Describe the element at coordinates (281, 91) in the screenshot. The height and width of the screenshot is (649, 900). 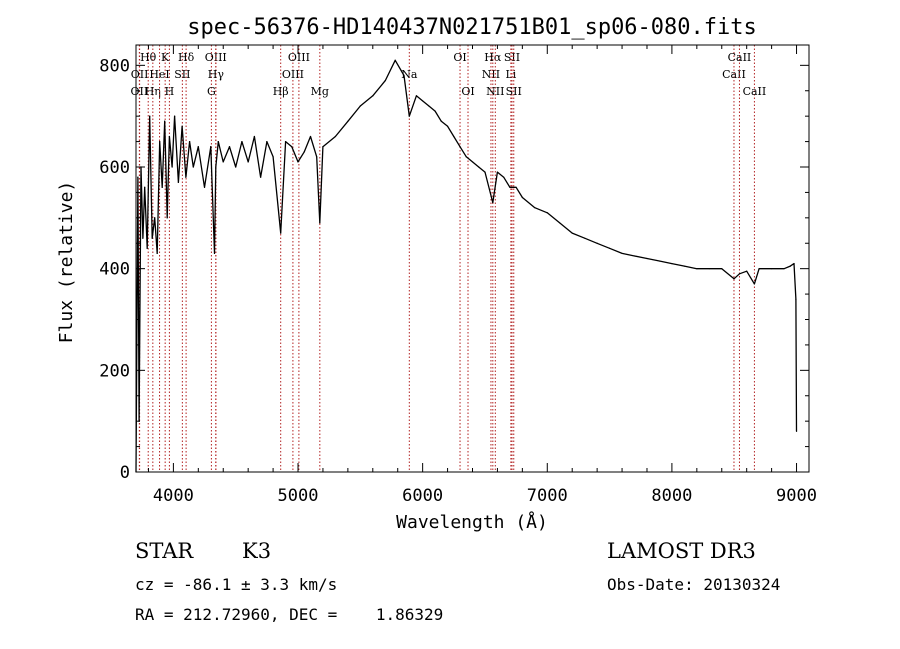
I see `line-marker-label: Hβ` at that location.